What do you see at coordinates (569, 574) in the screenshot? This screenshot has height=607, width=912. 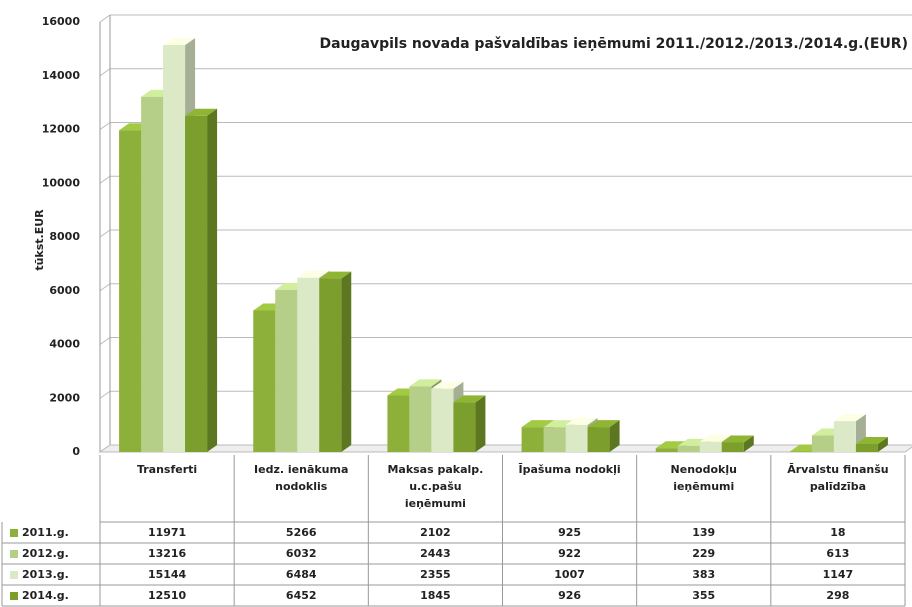 I see `table-value: 1007` at bounding box center [569, 574].